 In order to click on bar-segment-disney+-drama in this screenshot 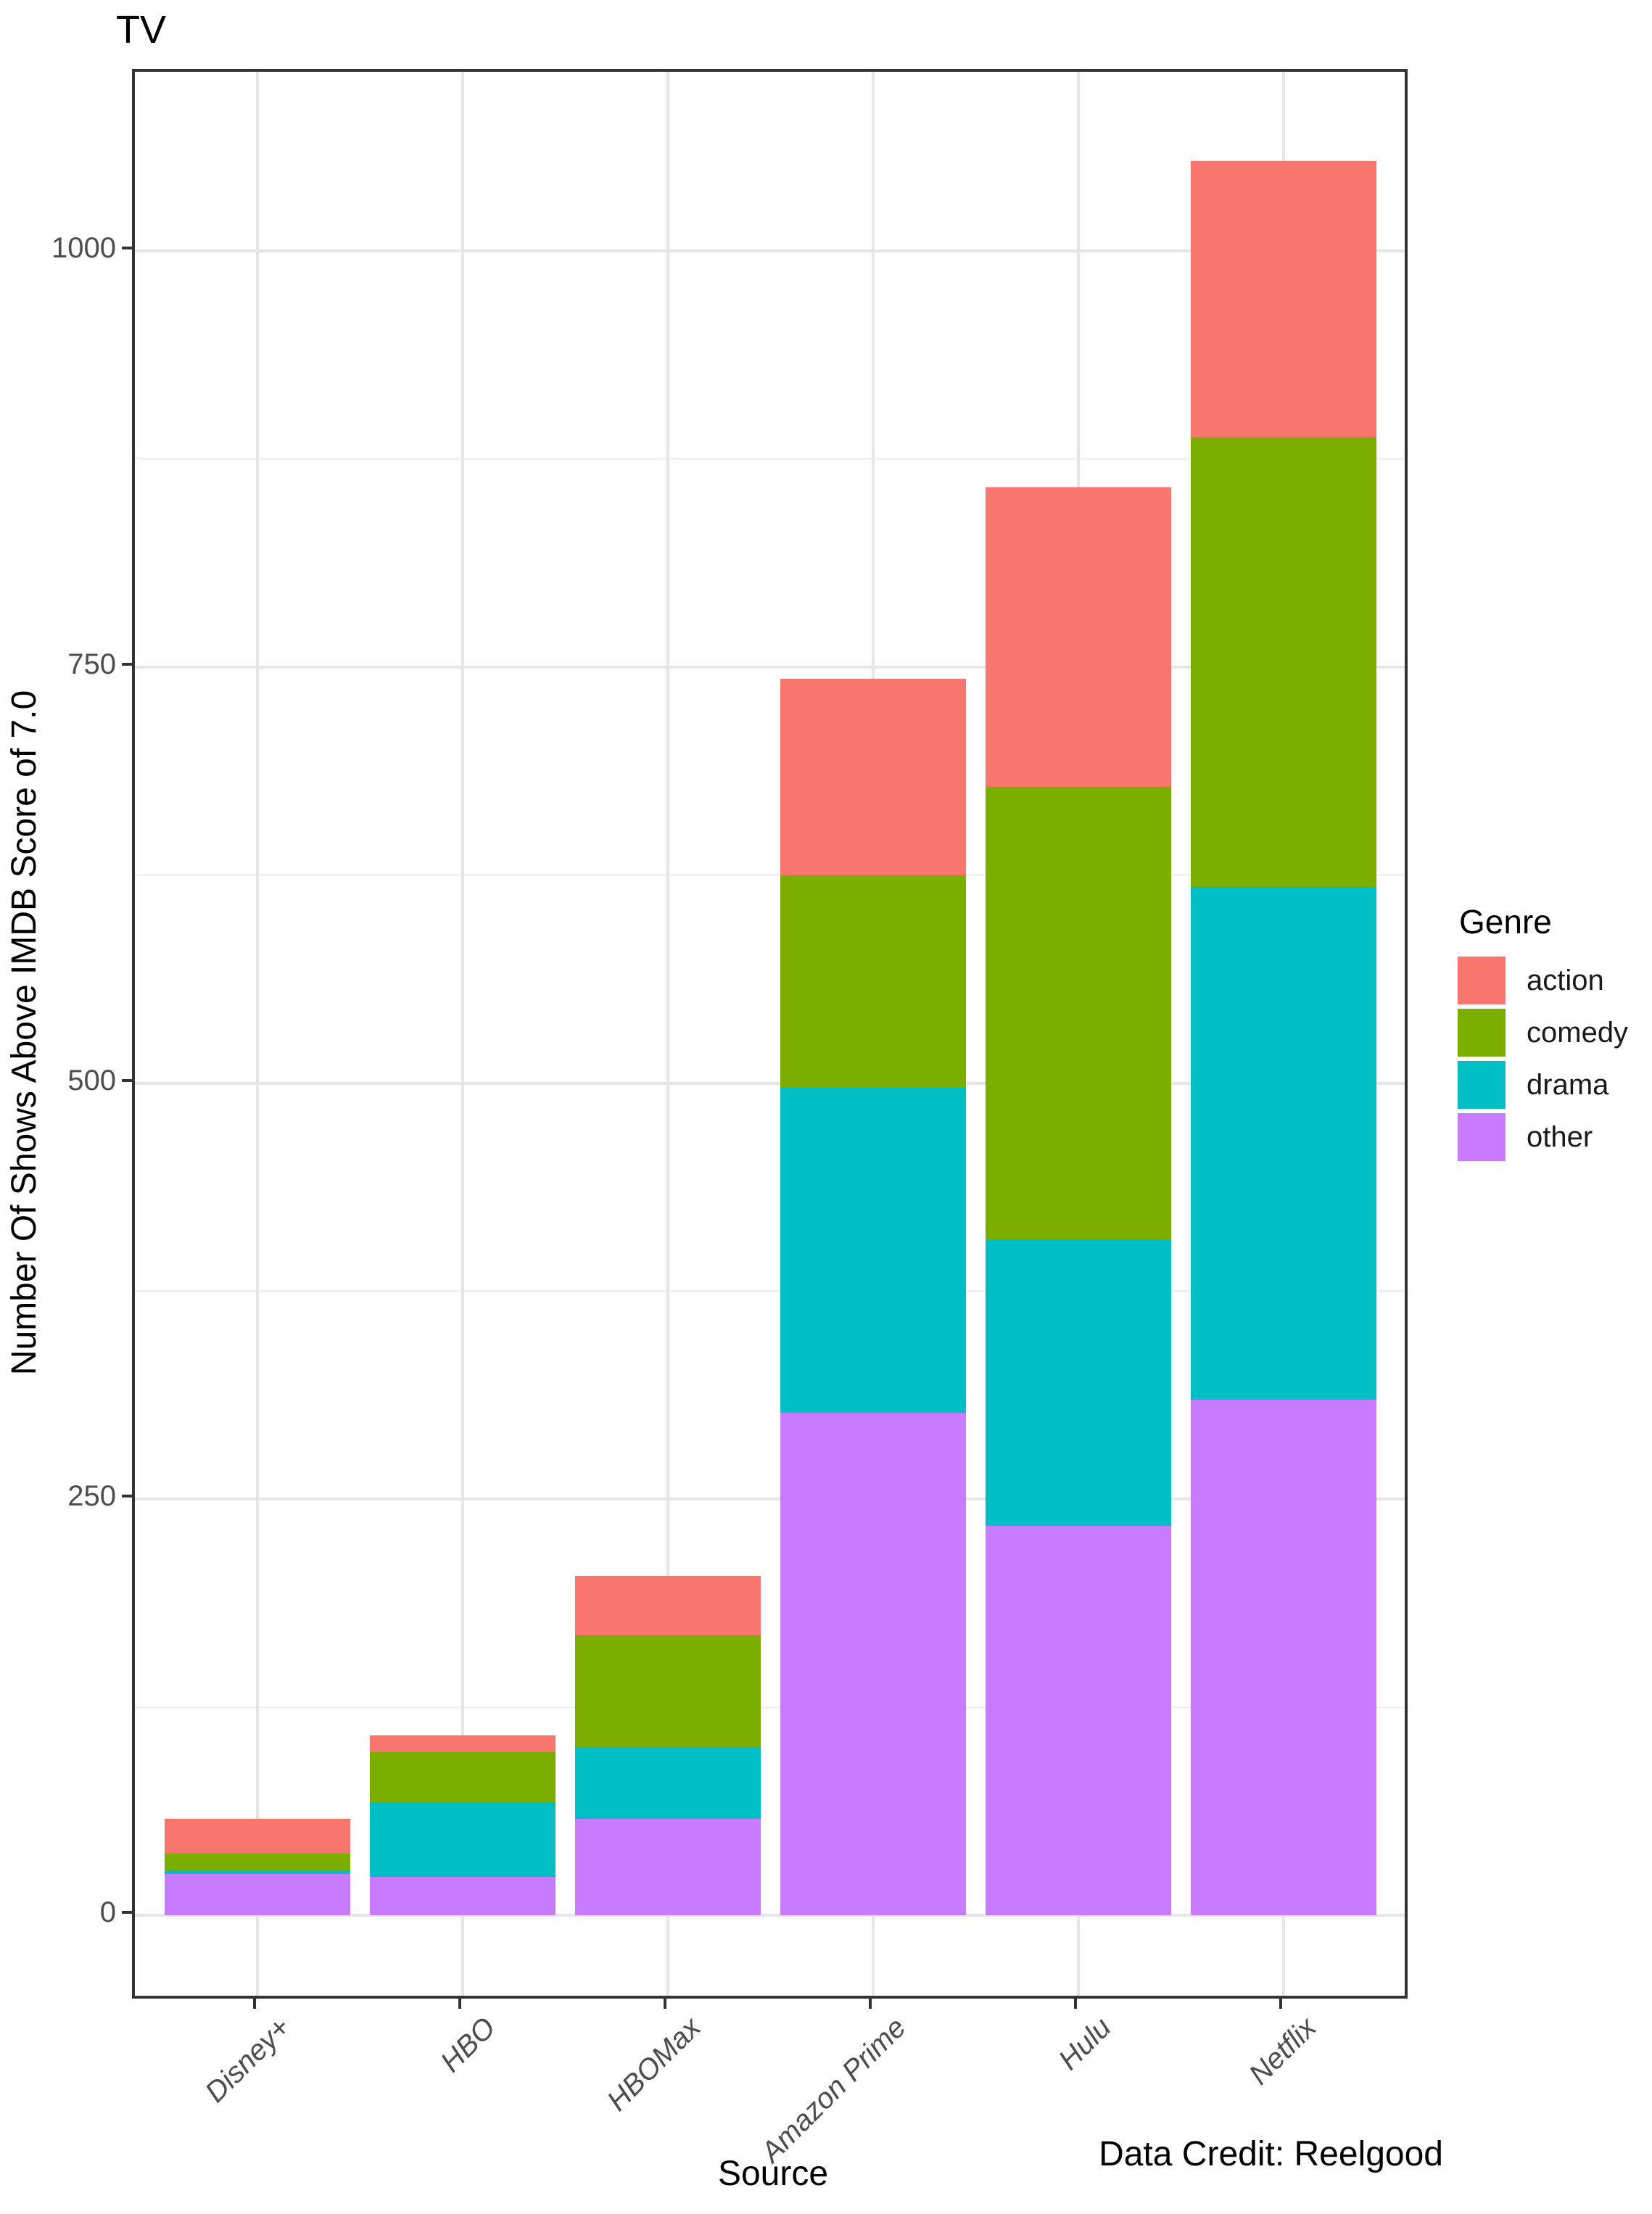, I will do `click(257, 1872)`.